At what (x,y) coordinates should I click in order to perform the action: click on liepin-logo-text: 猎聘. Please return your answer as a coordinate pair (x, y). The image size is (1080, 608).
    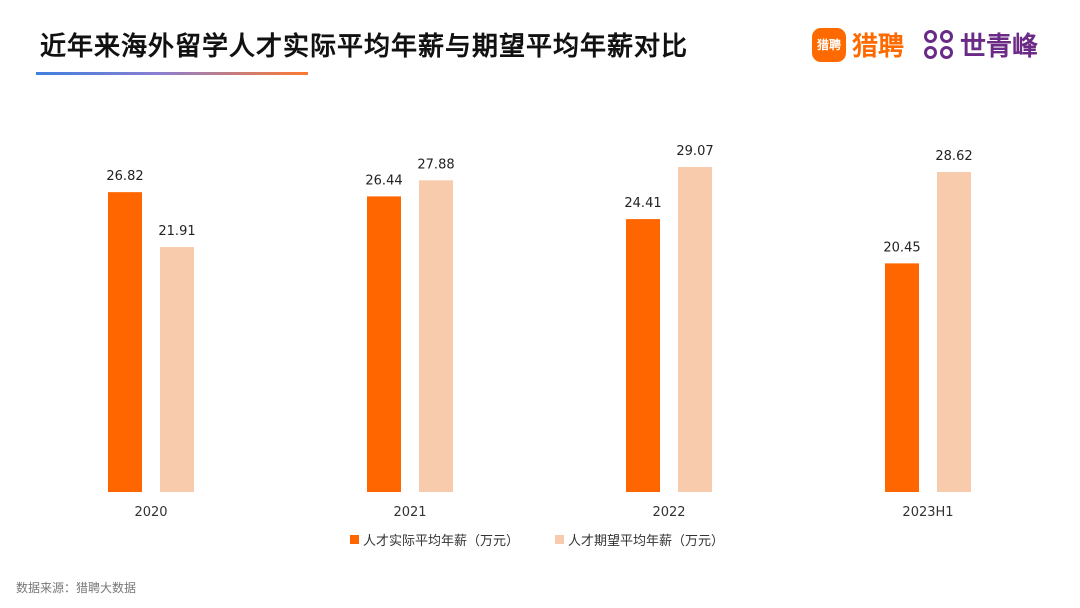
    Looking at the image, I should click on (878, 47).